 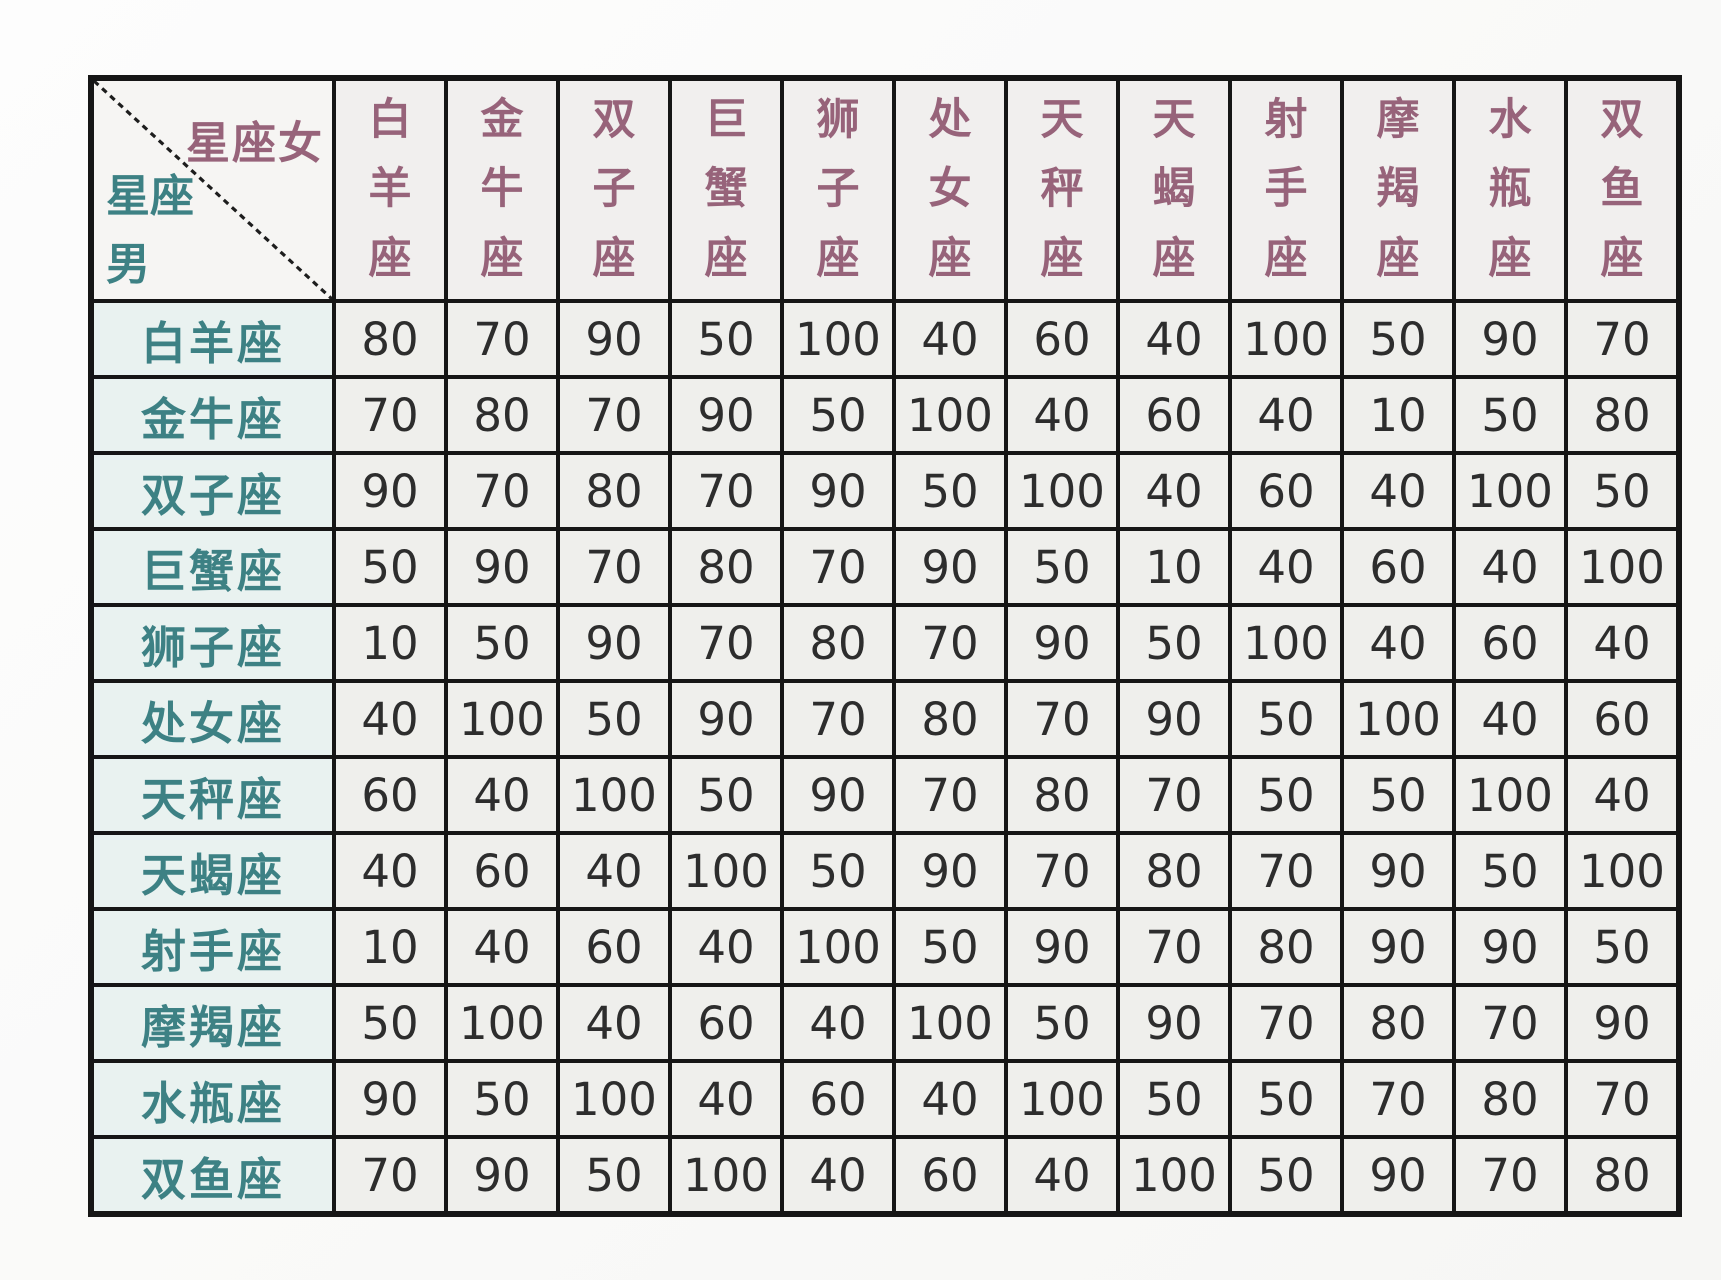 What do you see at coordinates (614, 189) in the screenshot?
I see `column-header: 双子座` at bounding box center [614, 189].